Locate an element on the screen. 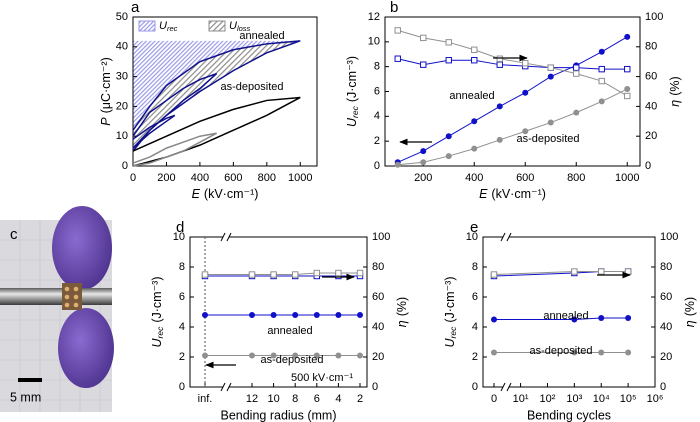 The image size is (700, 422). legend-label: Urec is located at coordinates (168, 26).